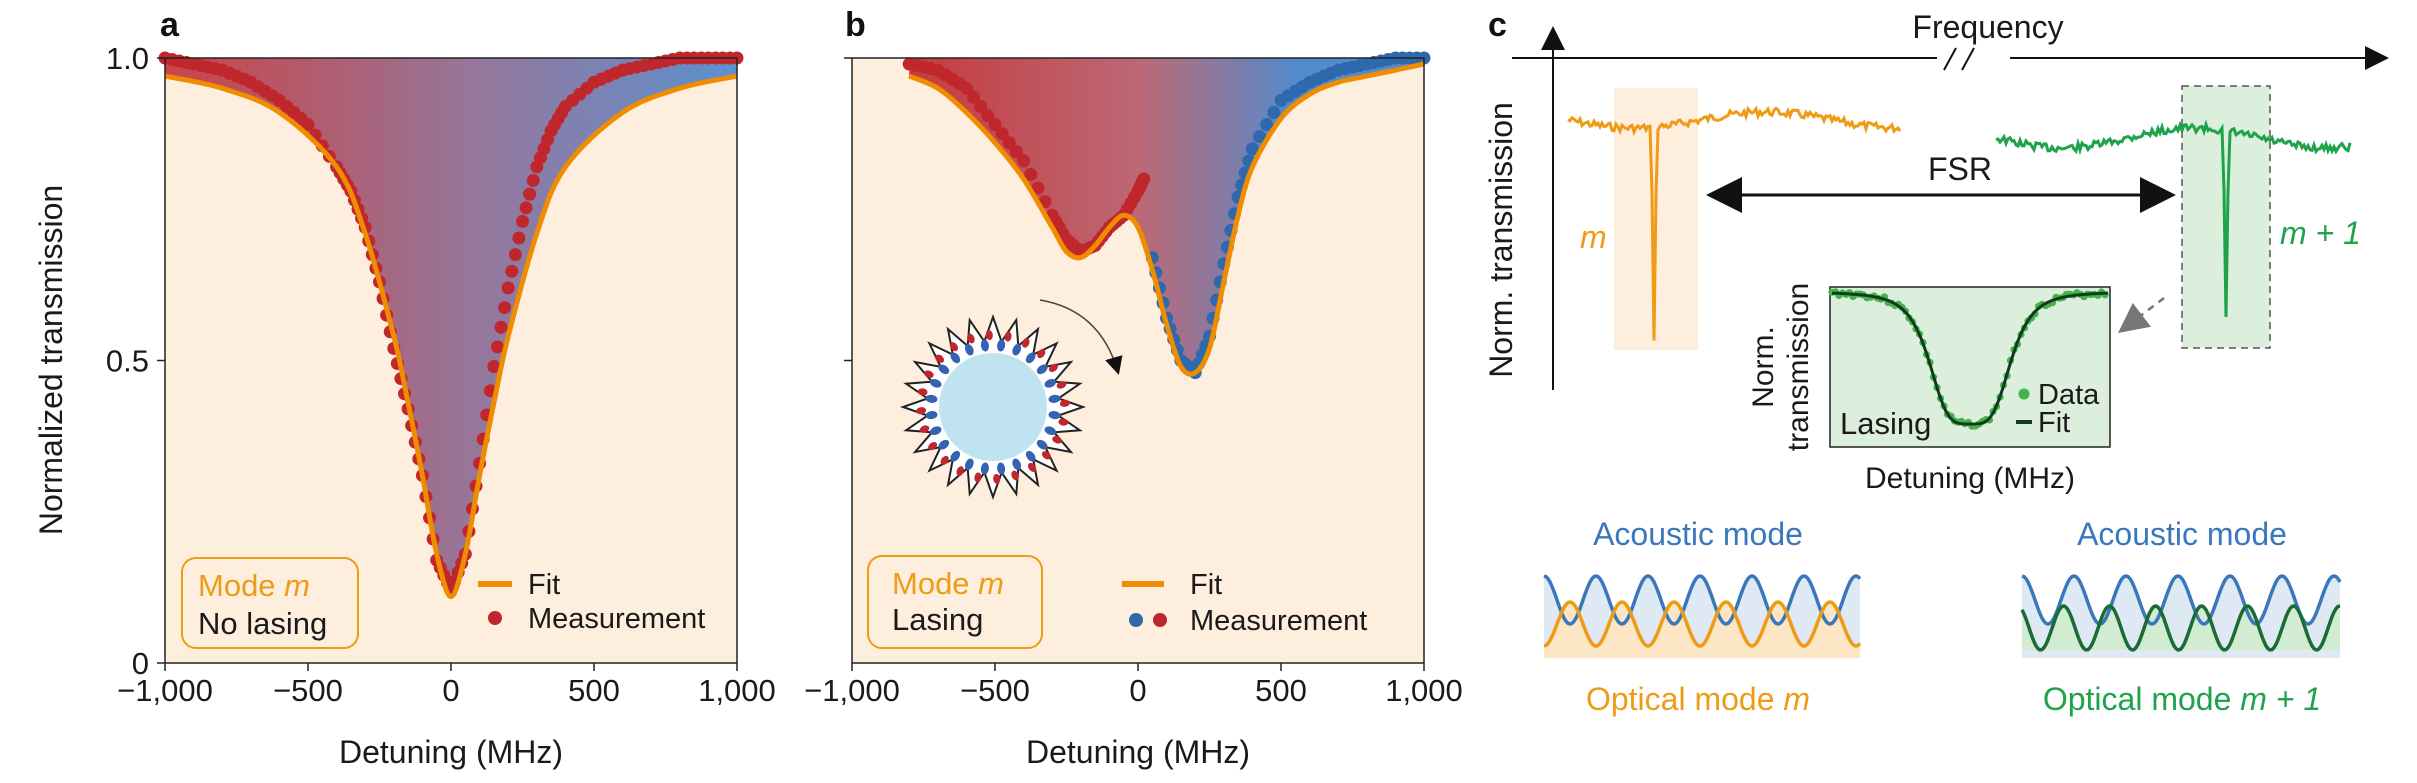 This screenshot has width=2417, height=783. I want to click on resonator-core, so click(993, 407).